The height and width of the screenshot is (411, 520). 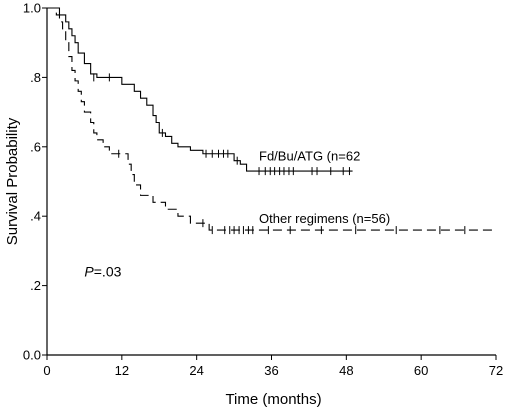 I want to click on y-tick-label: 1.0, so click(x=32, y=8).